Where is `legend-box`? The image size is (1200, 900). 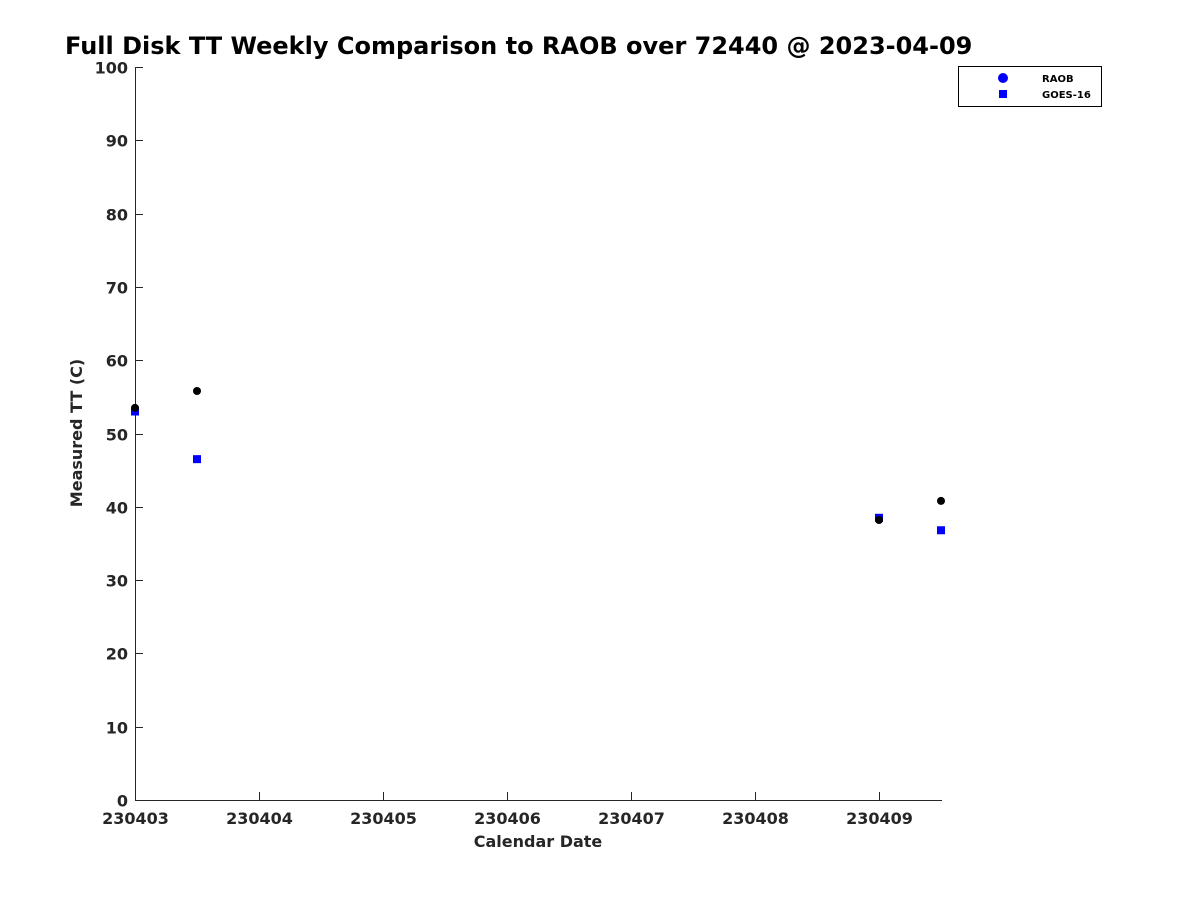
legend-box is located at coordinates (1030, 86).